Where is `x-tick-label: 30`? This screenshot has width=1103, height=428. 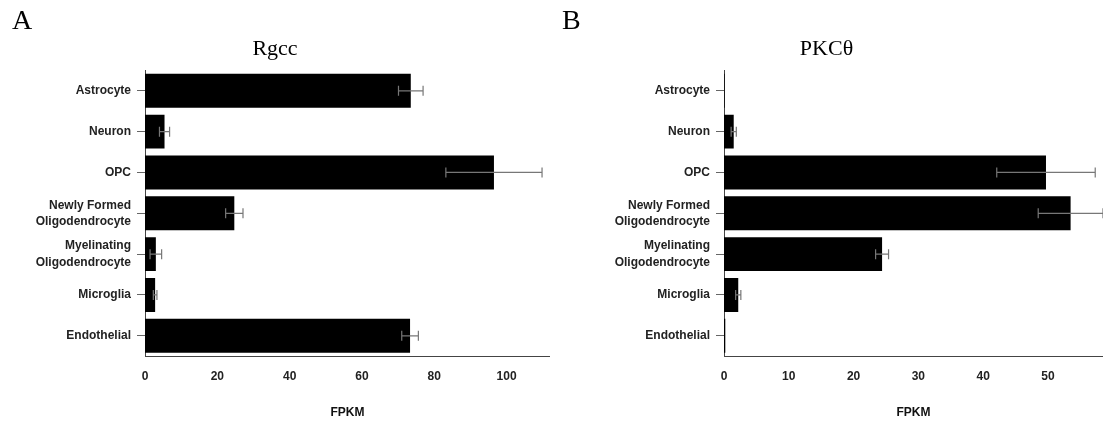 x-tick-label: 30 is located at coordinates (918, 375).